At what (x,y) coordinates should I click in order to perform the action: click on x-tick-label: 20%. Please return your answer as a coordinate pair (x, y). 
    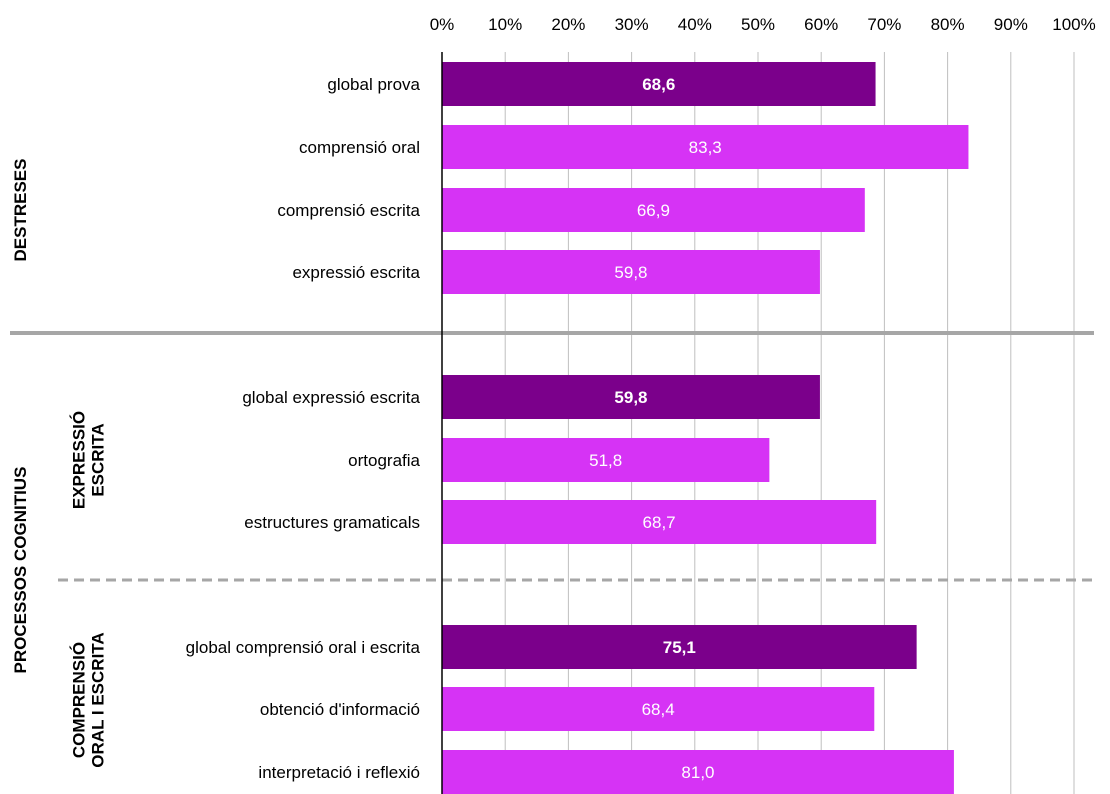
    Looking at the image, I should click on (568, 24).